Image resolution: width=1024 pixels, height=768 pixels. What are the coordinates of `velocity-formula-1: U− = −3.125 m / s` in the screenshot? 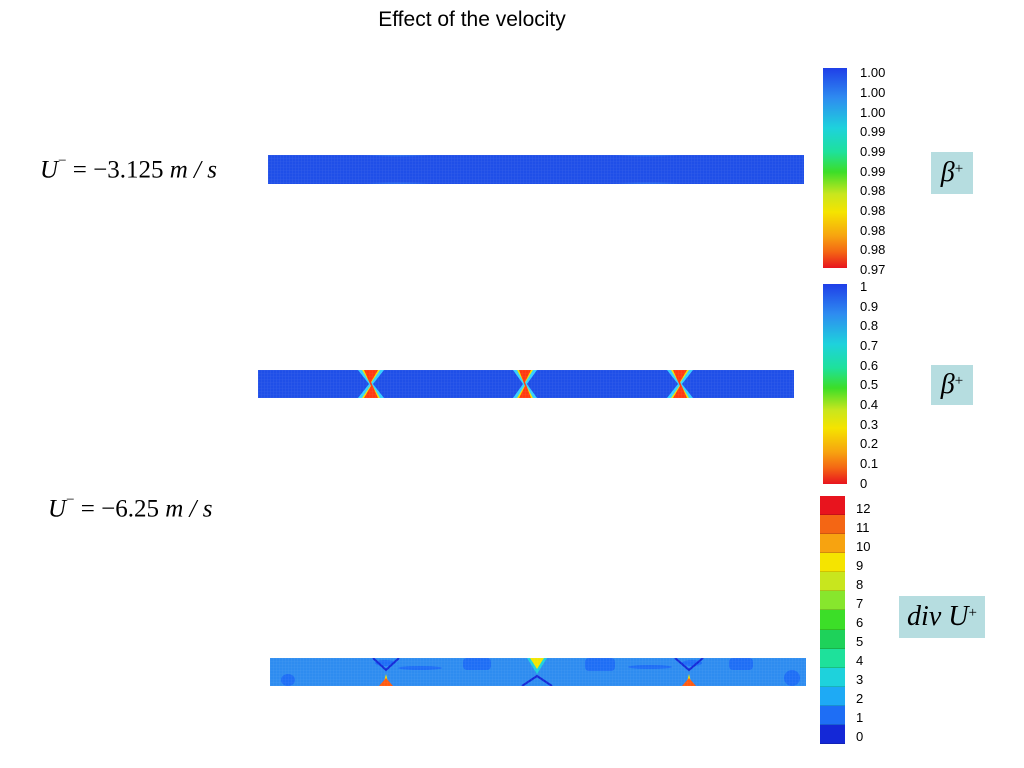 It's located at (128, 168).